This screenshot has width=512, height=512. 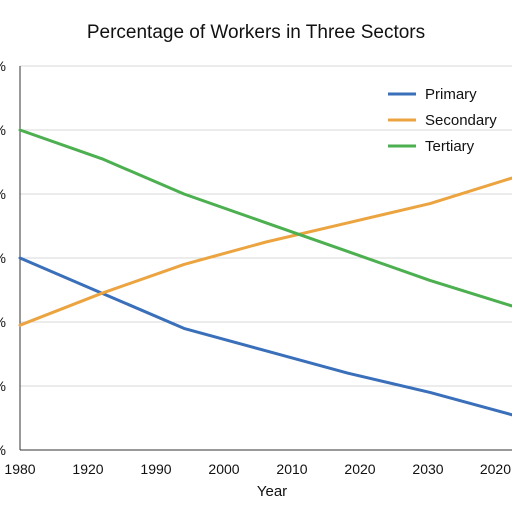 What do you see at coordinates (272, 491) in the screenshot?
I see `x-axis-label: Year` at bounding box center [272, 491].